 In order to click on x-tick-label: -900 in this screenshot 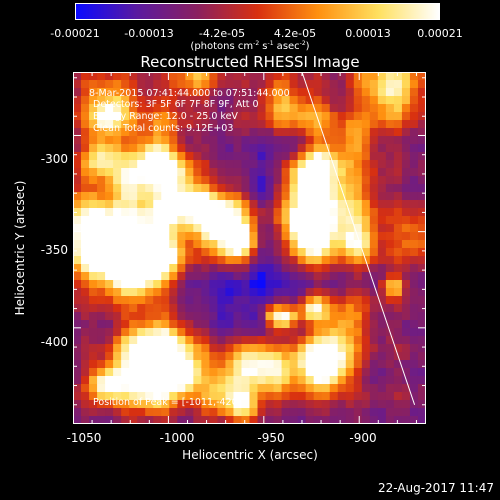, I will do `click(363, 438)`.